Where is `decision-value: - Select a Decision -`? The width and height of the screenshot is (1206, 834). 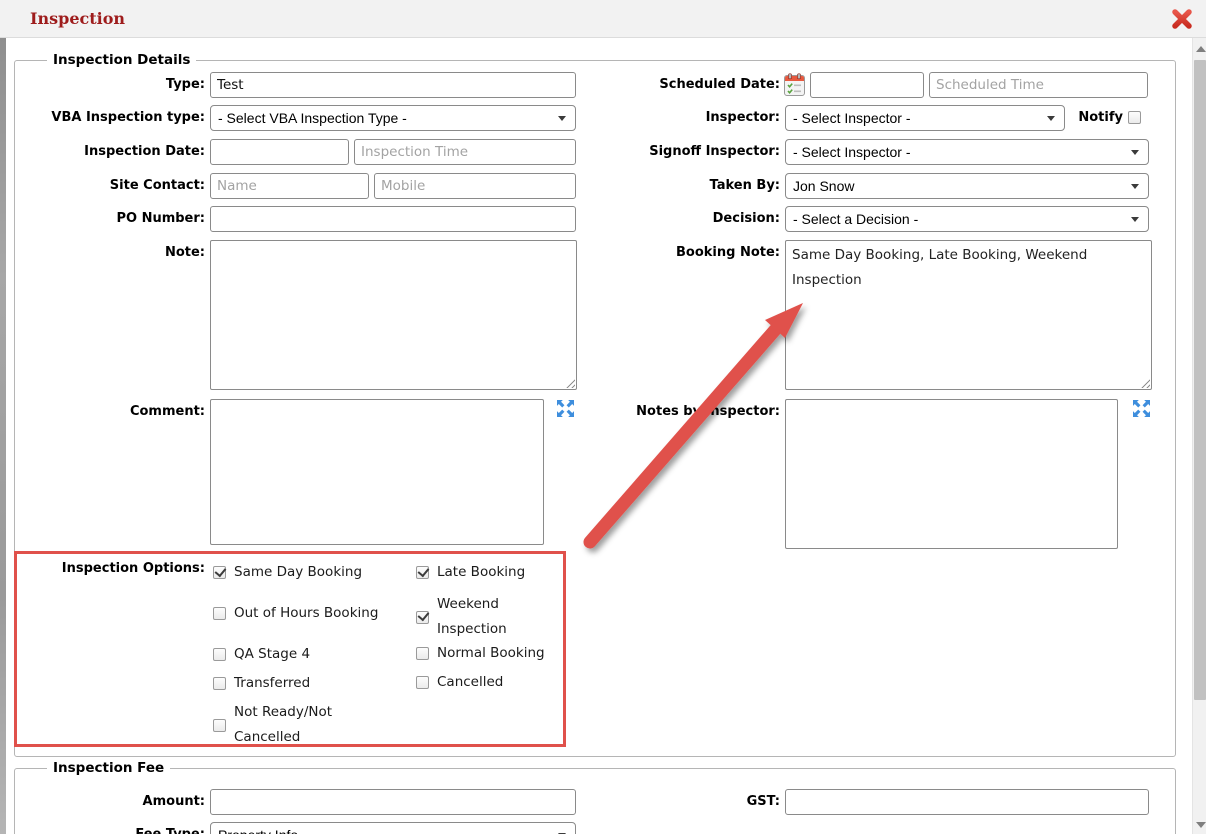 decision-value: - Select a Decision - is located at coordinates (856, 219).